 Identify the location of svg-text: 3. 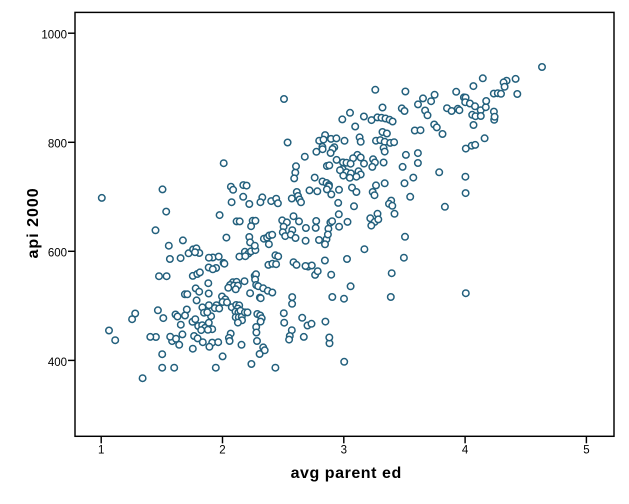
(344, 451).